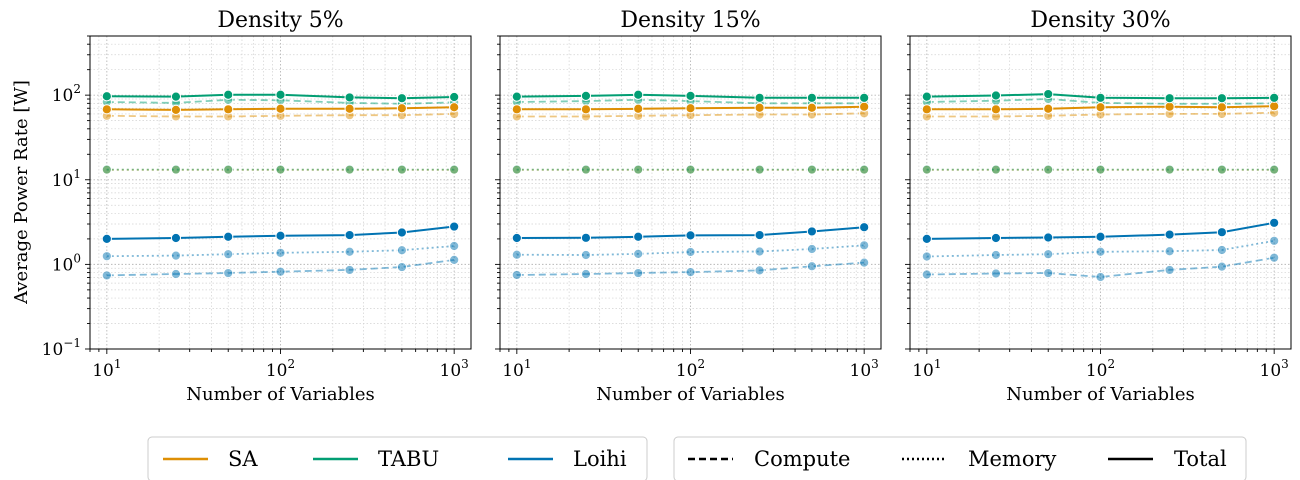  I want to click on y-tick-label: 10², so click(66, 94).